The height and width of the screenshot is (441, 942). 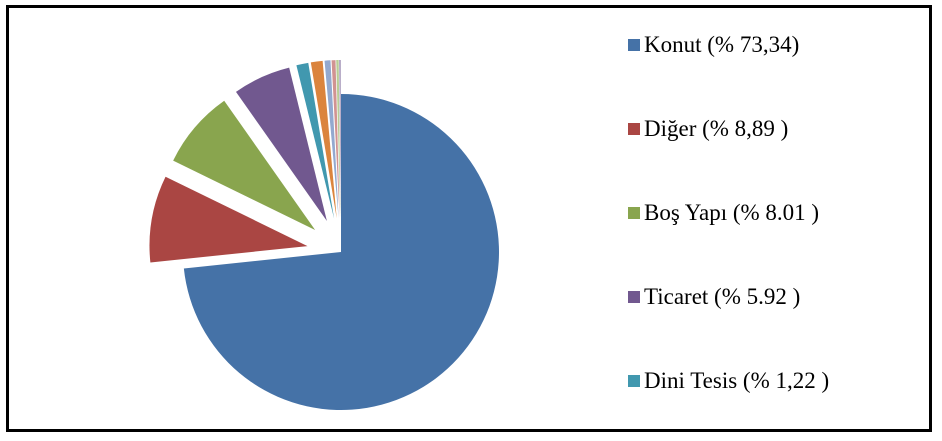 What do you see at coordinates (737, 380) in the screenshot?
I see `legend-label-dini-tesis: Dini Tesis (% 1,22 )` at bounding box center [737, 380].